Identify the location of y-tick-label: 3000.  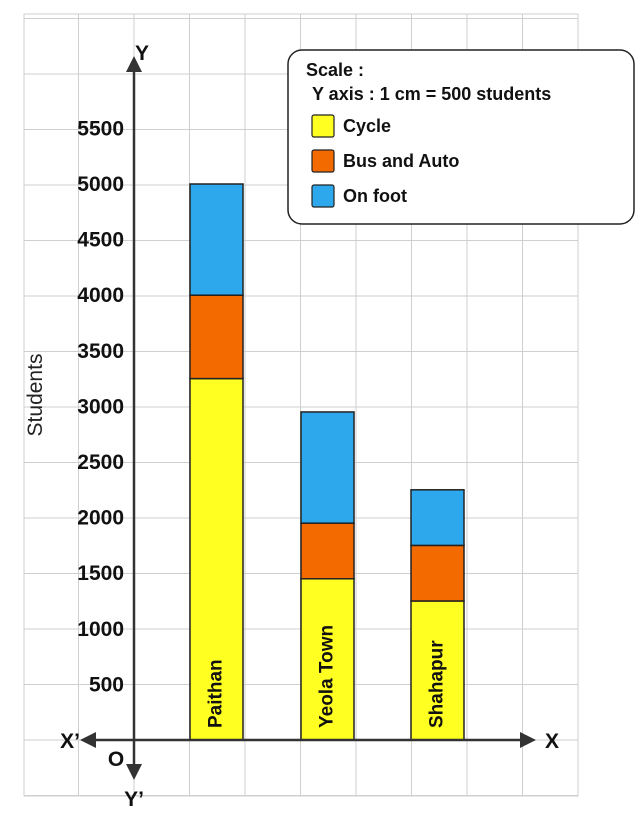
(100, 406).